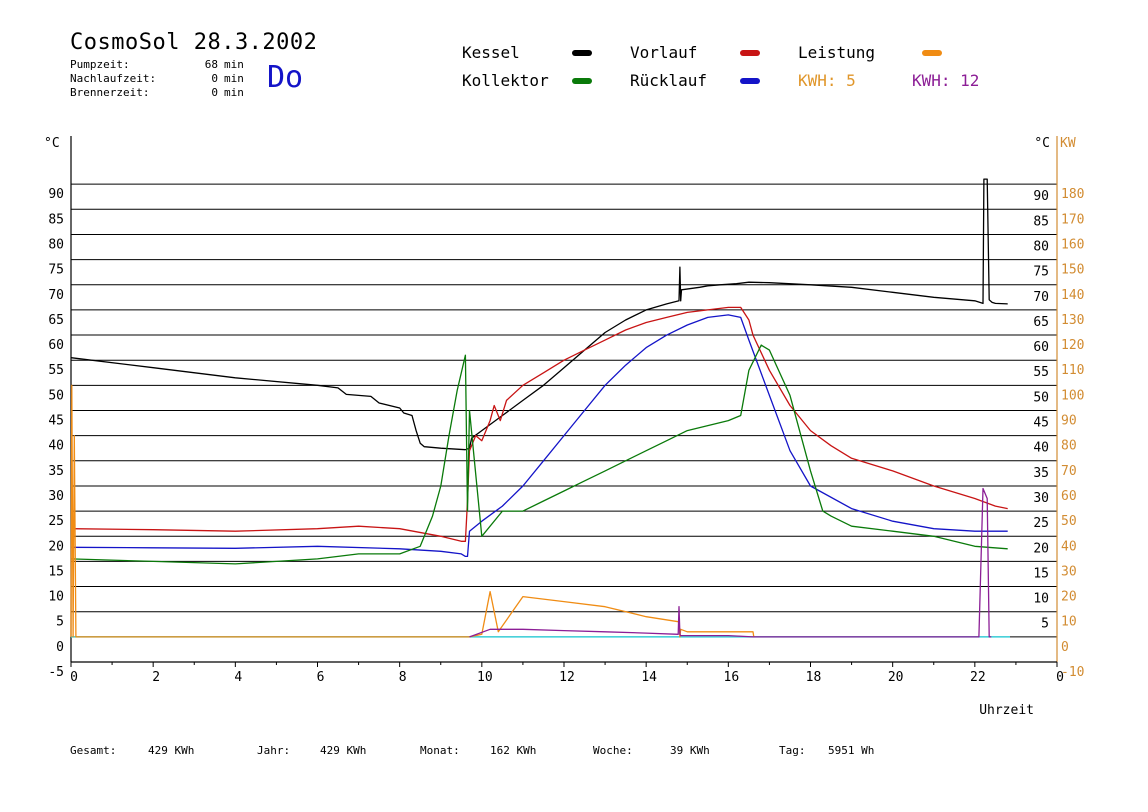 The height and width of the screenshot is (812, 1148). What do you see at coordinates (56, 395) in the screenshot?
I see `y-tick-label-left: 50` at bounding box center [56, 395].